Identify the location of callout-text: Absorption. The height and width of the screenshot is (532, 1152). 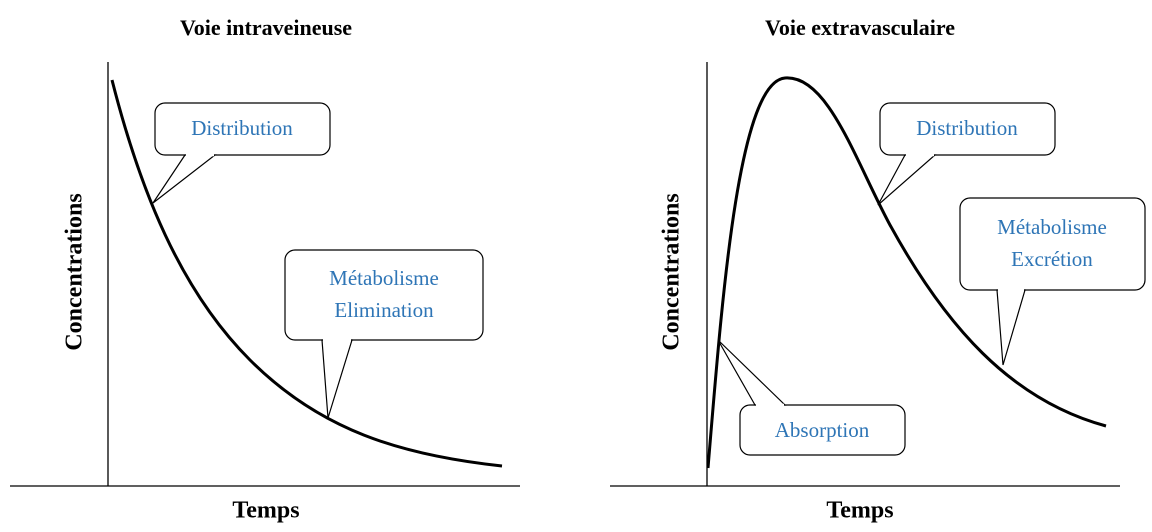
(822, 430).